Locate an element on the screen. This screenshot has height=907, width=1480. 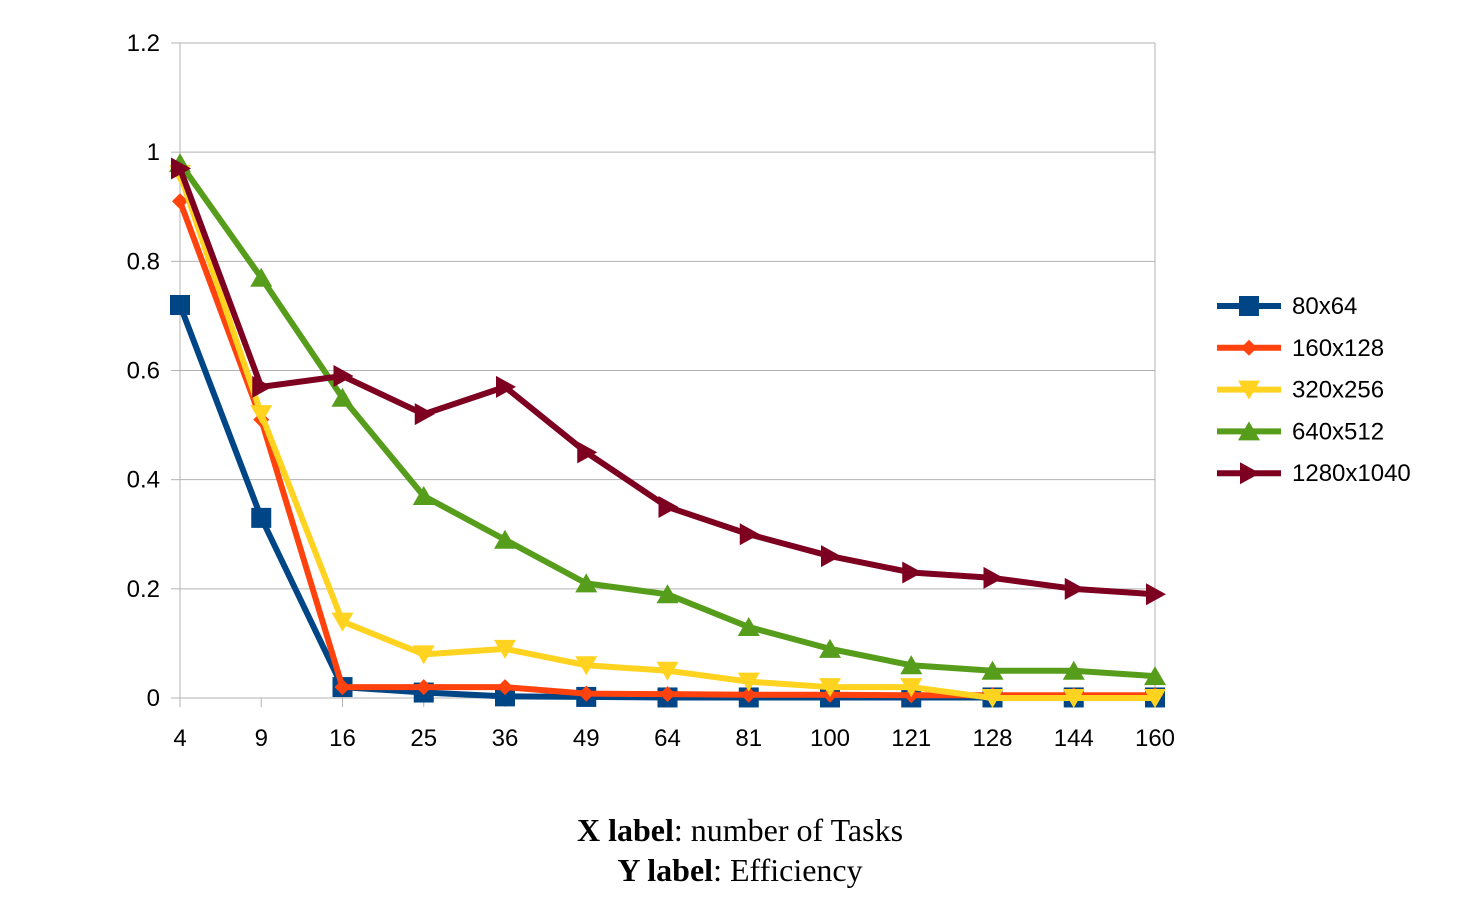
y-tick-label: 0.8 is located at coordinates (143, 261).